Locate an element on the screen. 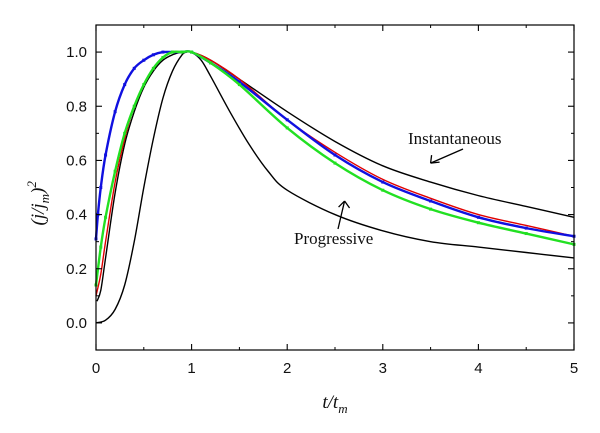  x-tick-label-4: 4 is located at coordinates (478, 368).